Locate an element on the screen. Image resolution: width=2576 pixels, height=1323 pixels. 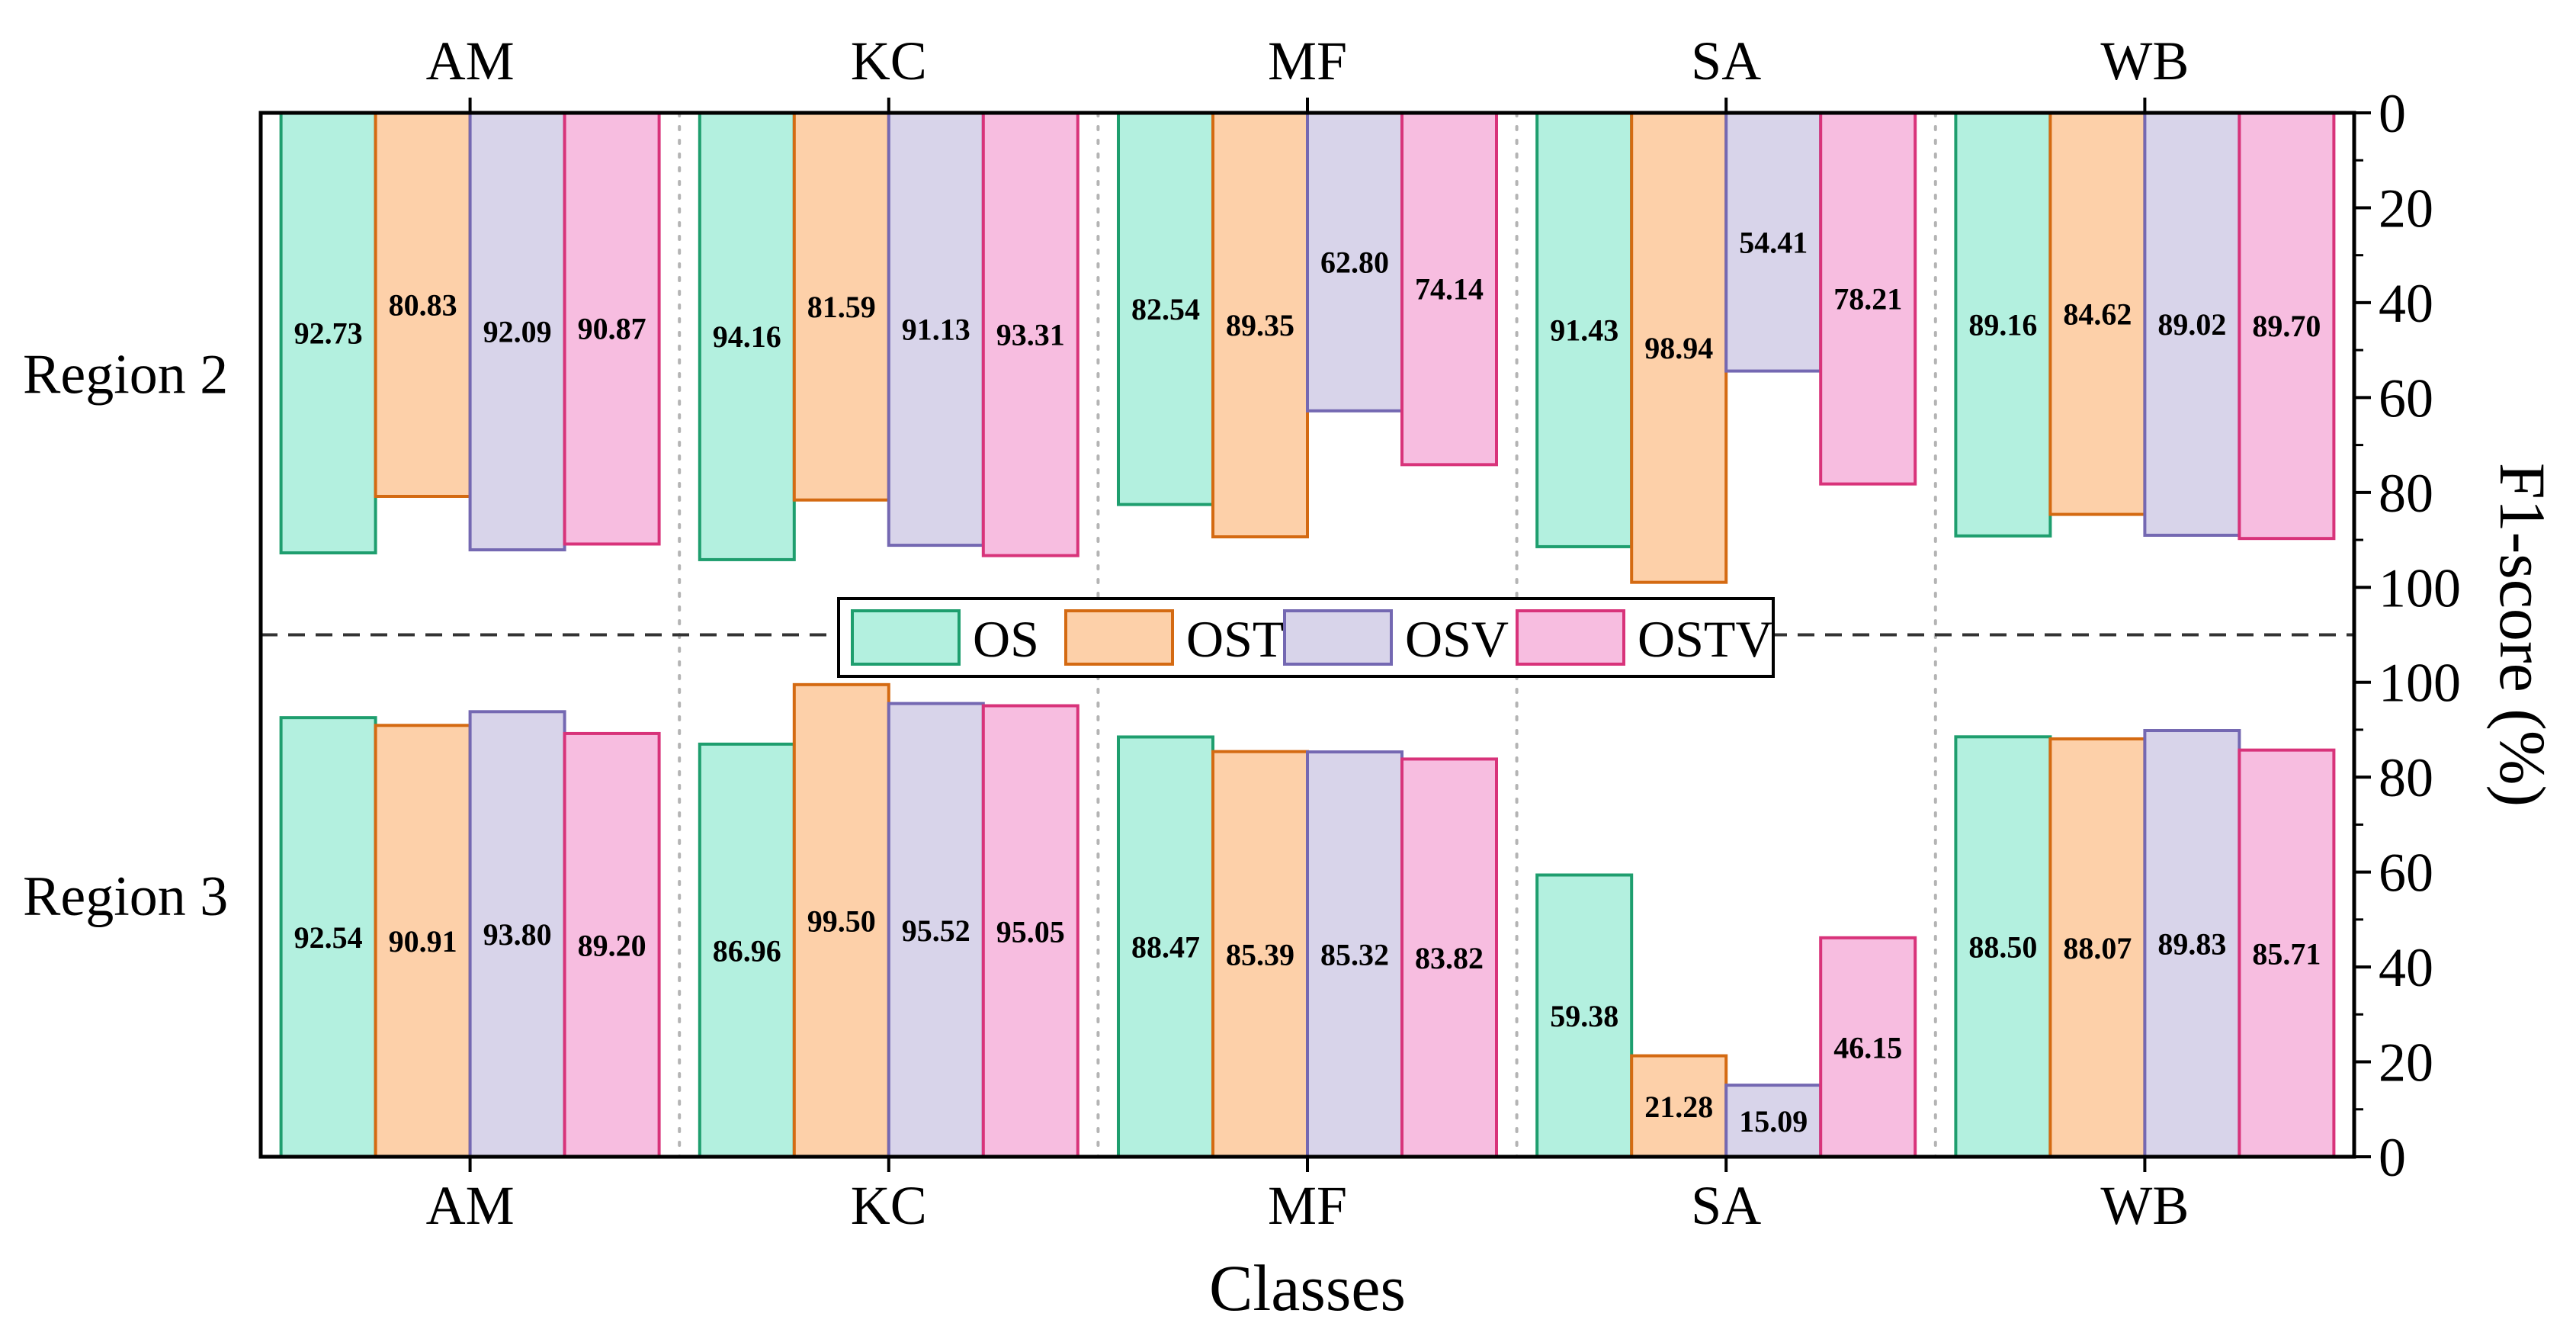
y-axis-title: F1-score (%) is located at coordinates (2522, 635).